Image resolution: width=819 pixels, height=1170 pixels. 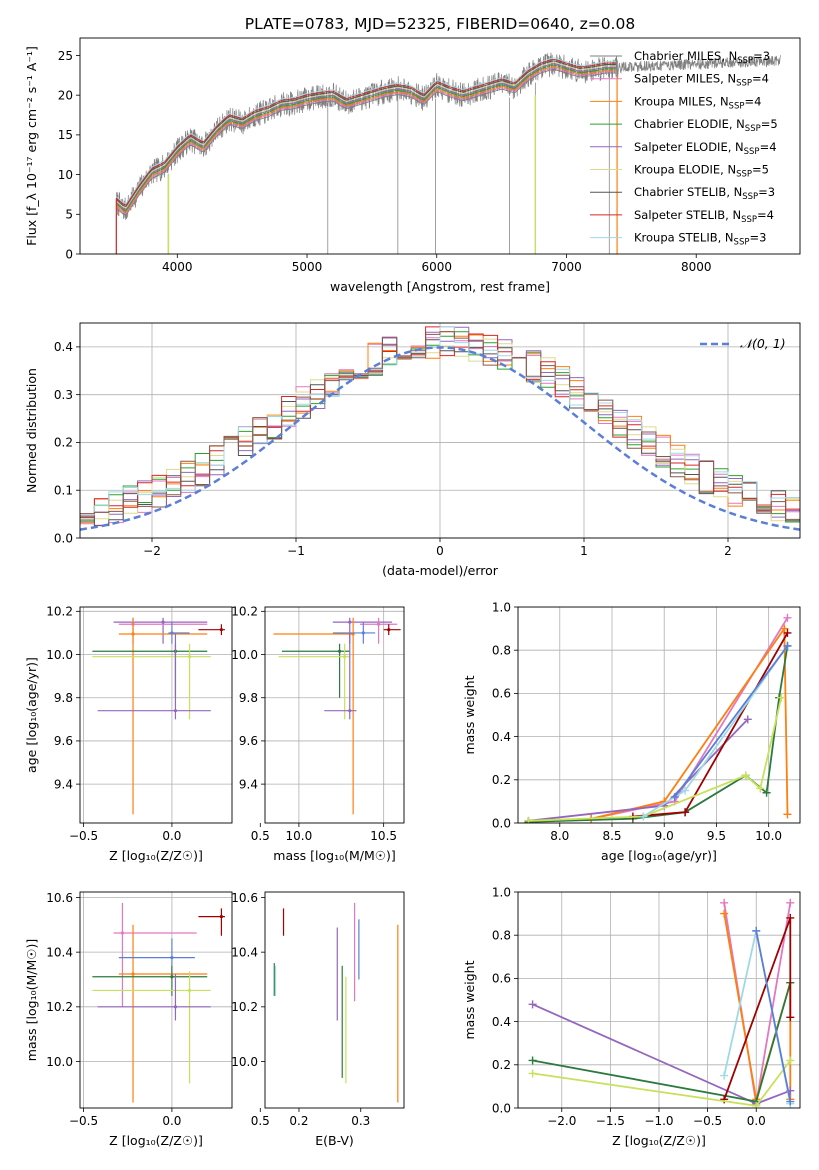 I want to click on x-tick-label: 1, so click(x=584, y=551).